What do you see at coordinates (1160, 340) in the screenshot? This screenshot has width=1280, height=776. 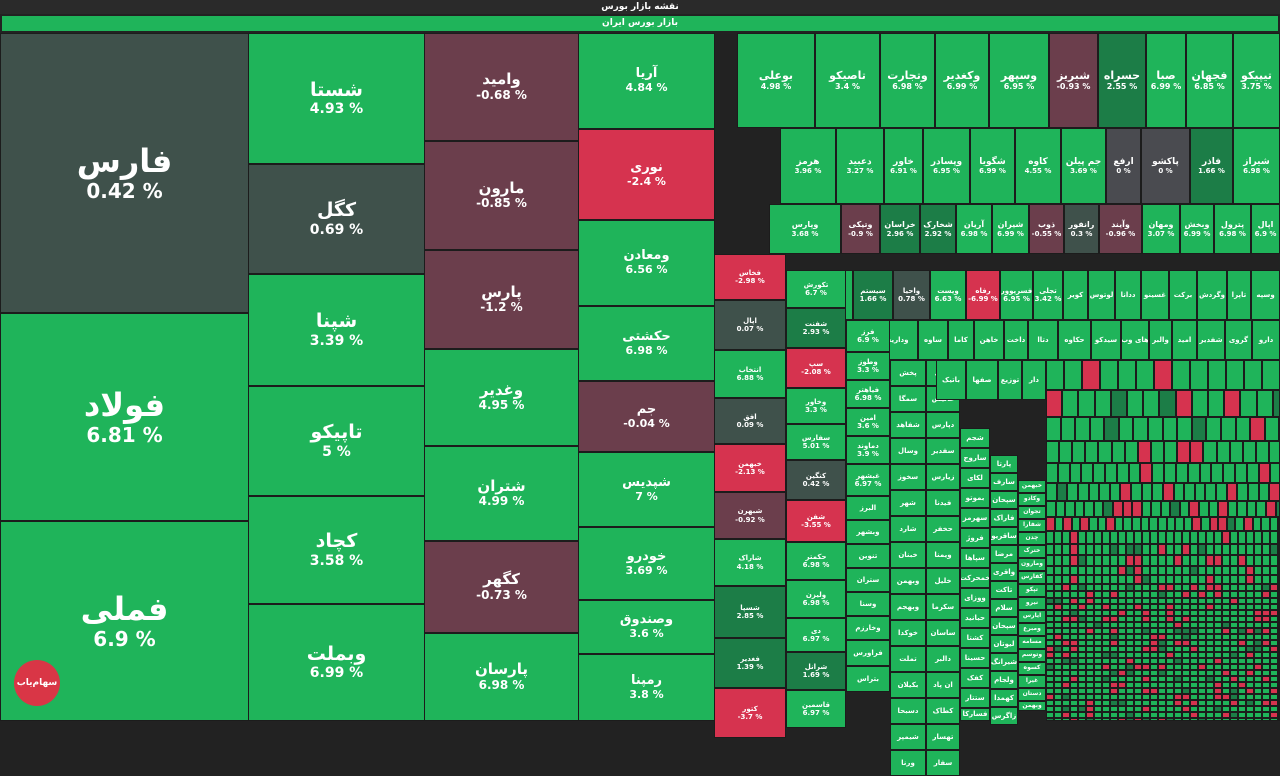 I see `stock-tile: والبر` at bounding box center [1160, 340].